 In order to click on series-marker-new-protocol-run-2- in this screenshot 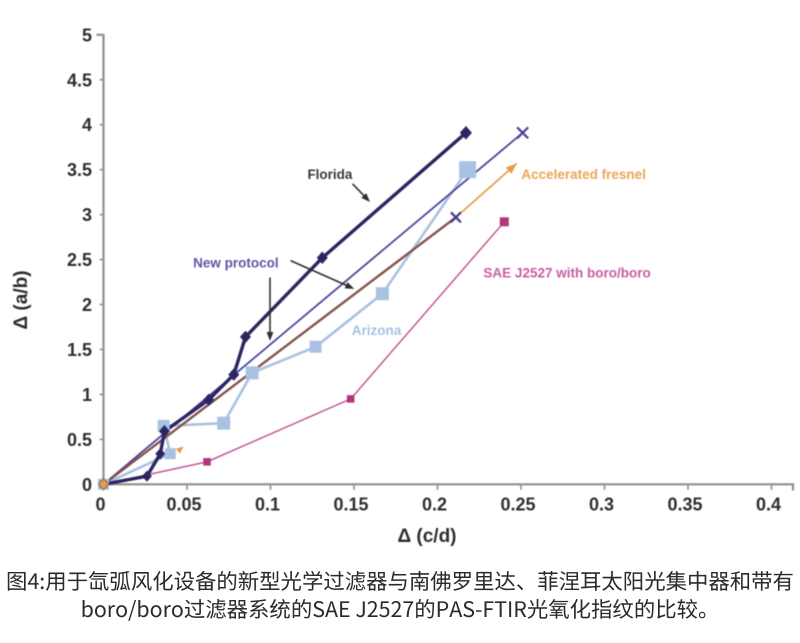, I will do `click(456, 217)`.